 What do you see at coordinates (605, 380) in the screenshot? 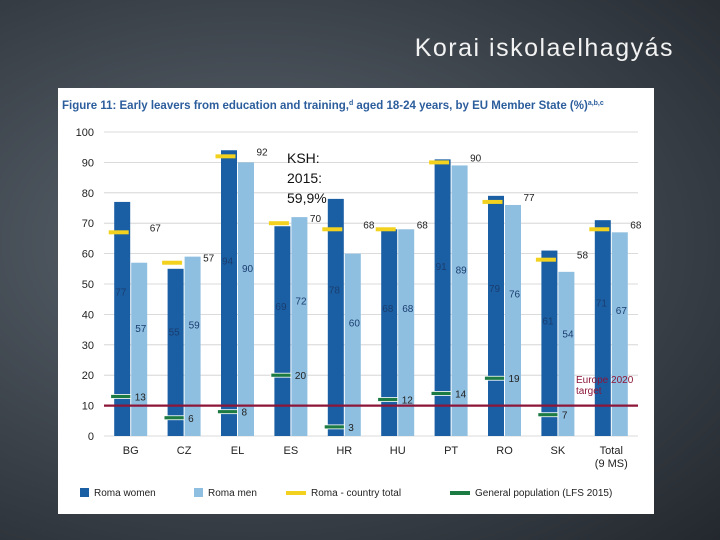
I see `target-label: Europe 2020` at bounding box center [605, 380].